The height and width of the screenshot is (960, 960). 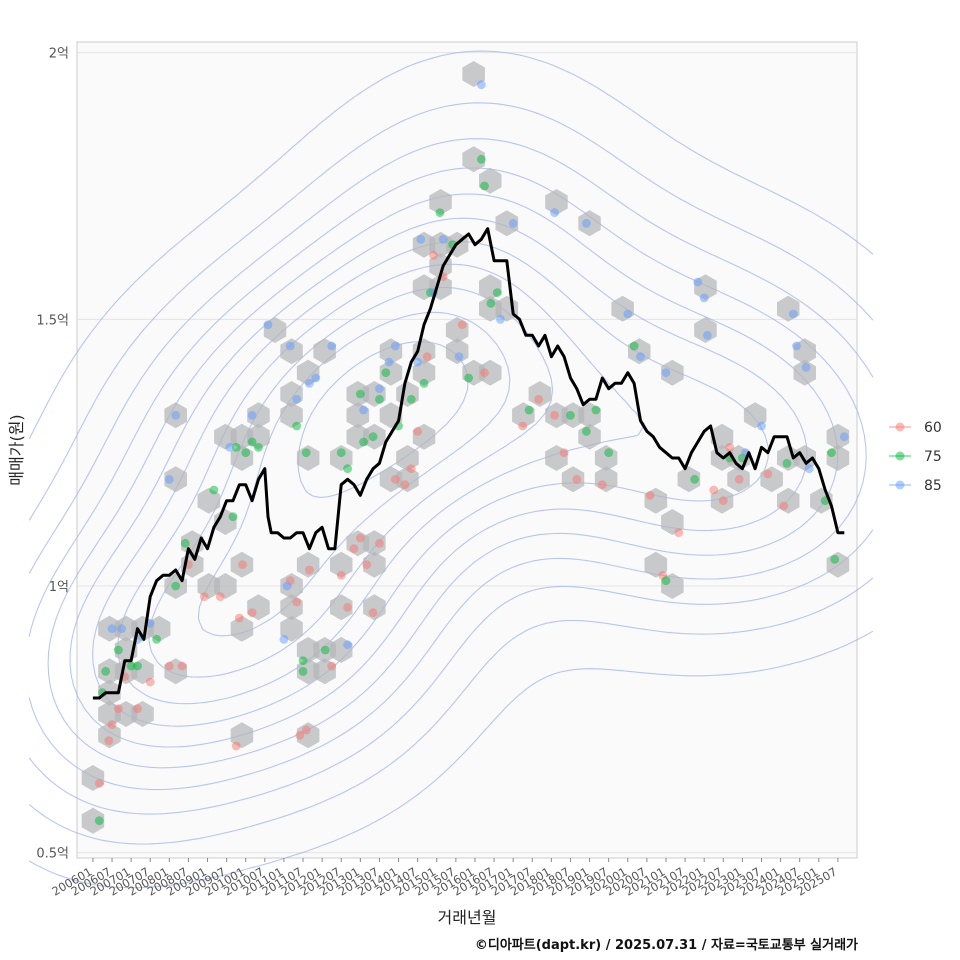 I want to click on y-tick-label: 1억, so click(x=59, y=587).